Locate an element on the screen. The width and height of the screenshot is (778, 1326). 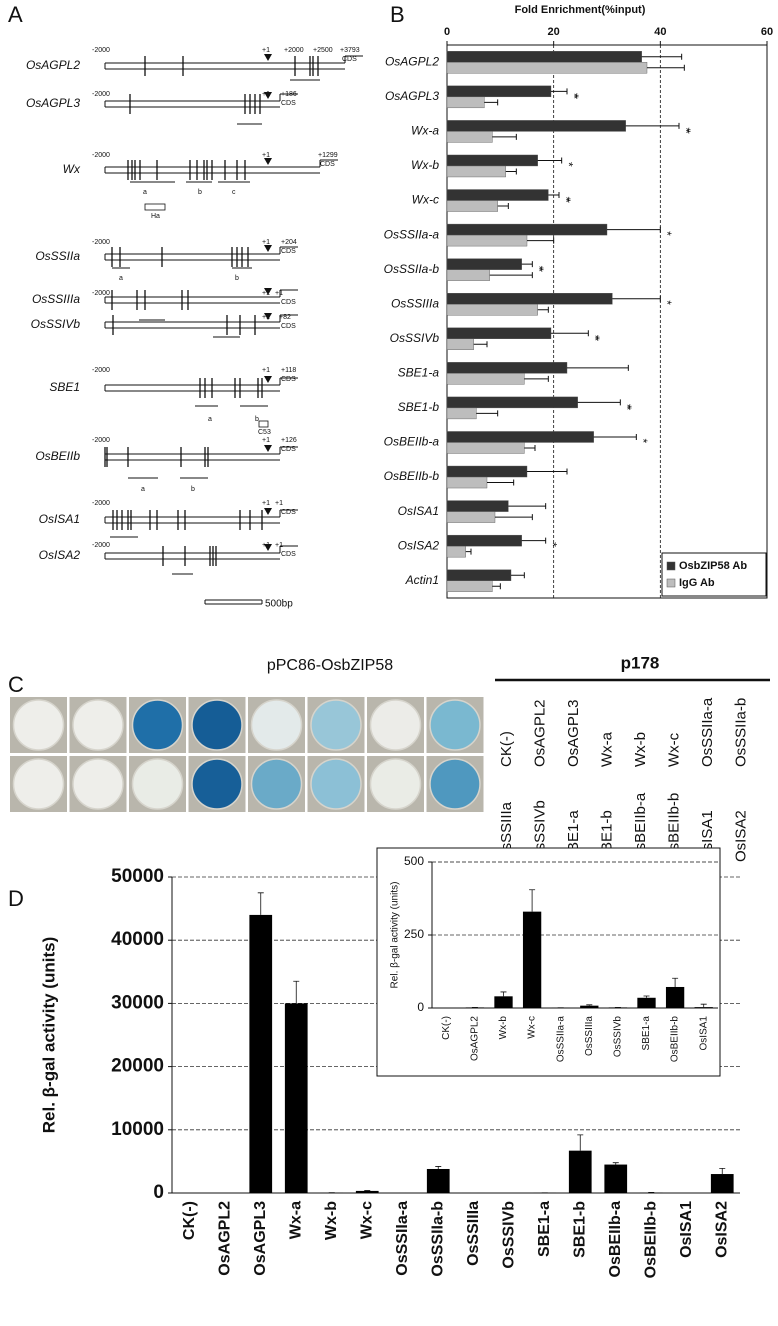
legend-box is located at coordinates (714, 574).